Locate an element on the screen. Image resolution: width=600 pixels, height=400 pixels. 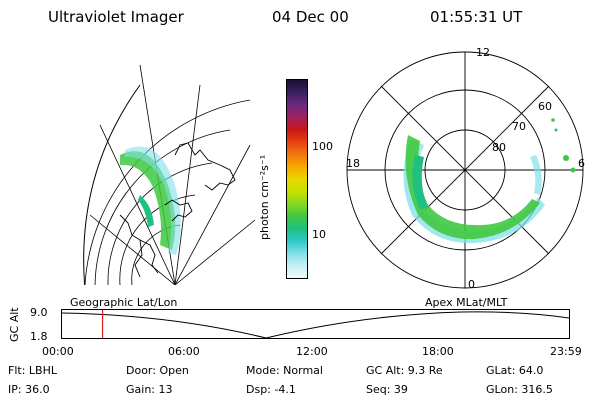
aurora-oval-polar is located at coordinates (489, 181).